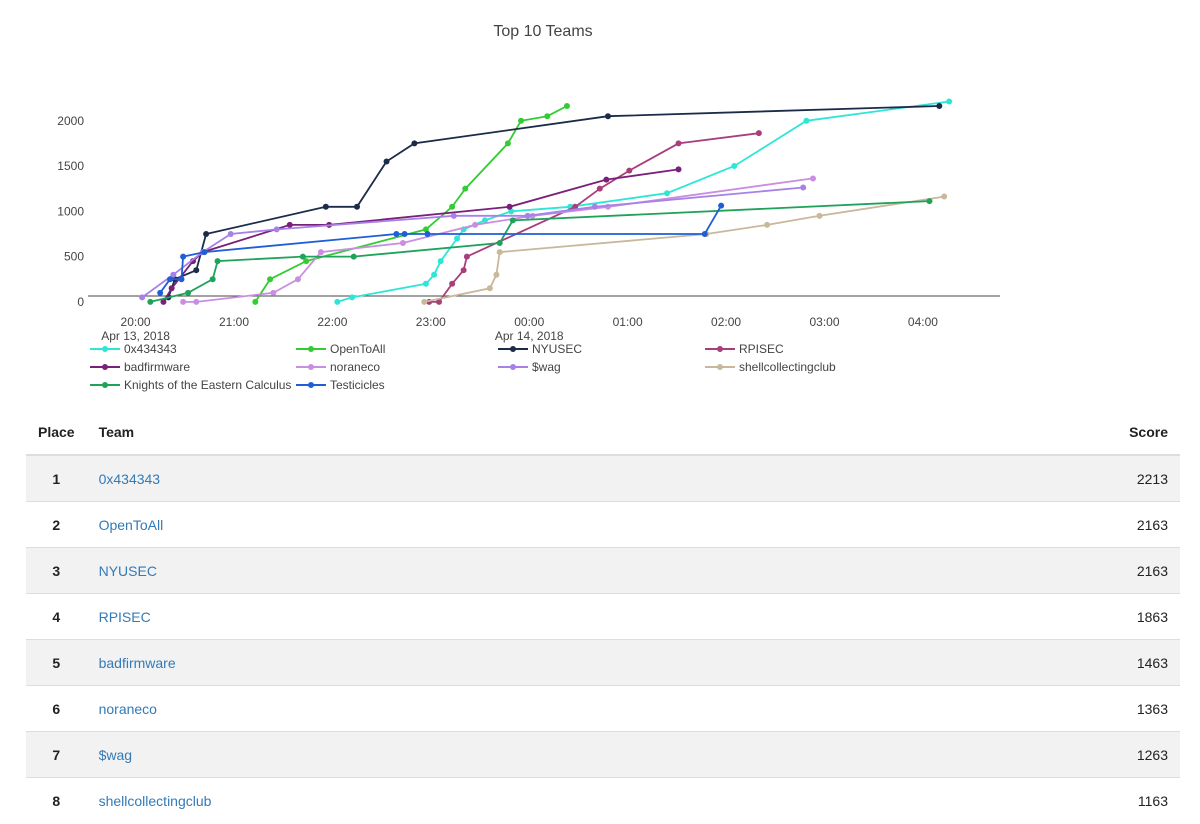  I want to click on team-link: RPISEC, so click(124, 616).